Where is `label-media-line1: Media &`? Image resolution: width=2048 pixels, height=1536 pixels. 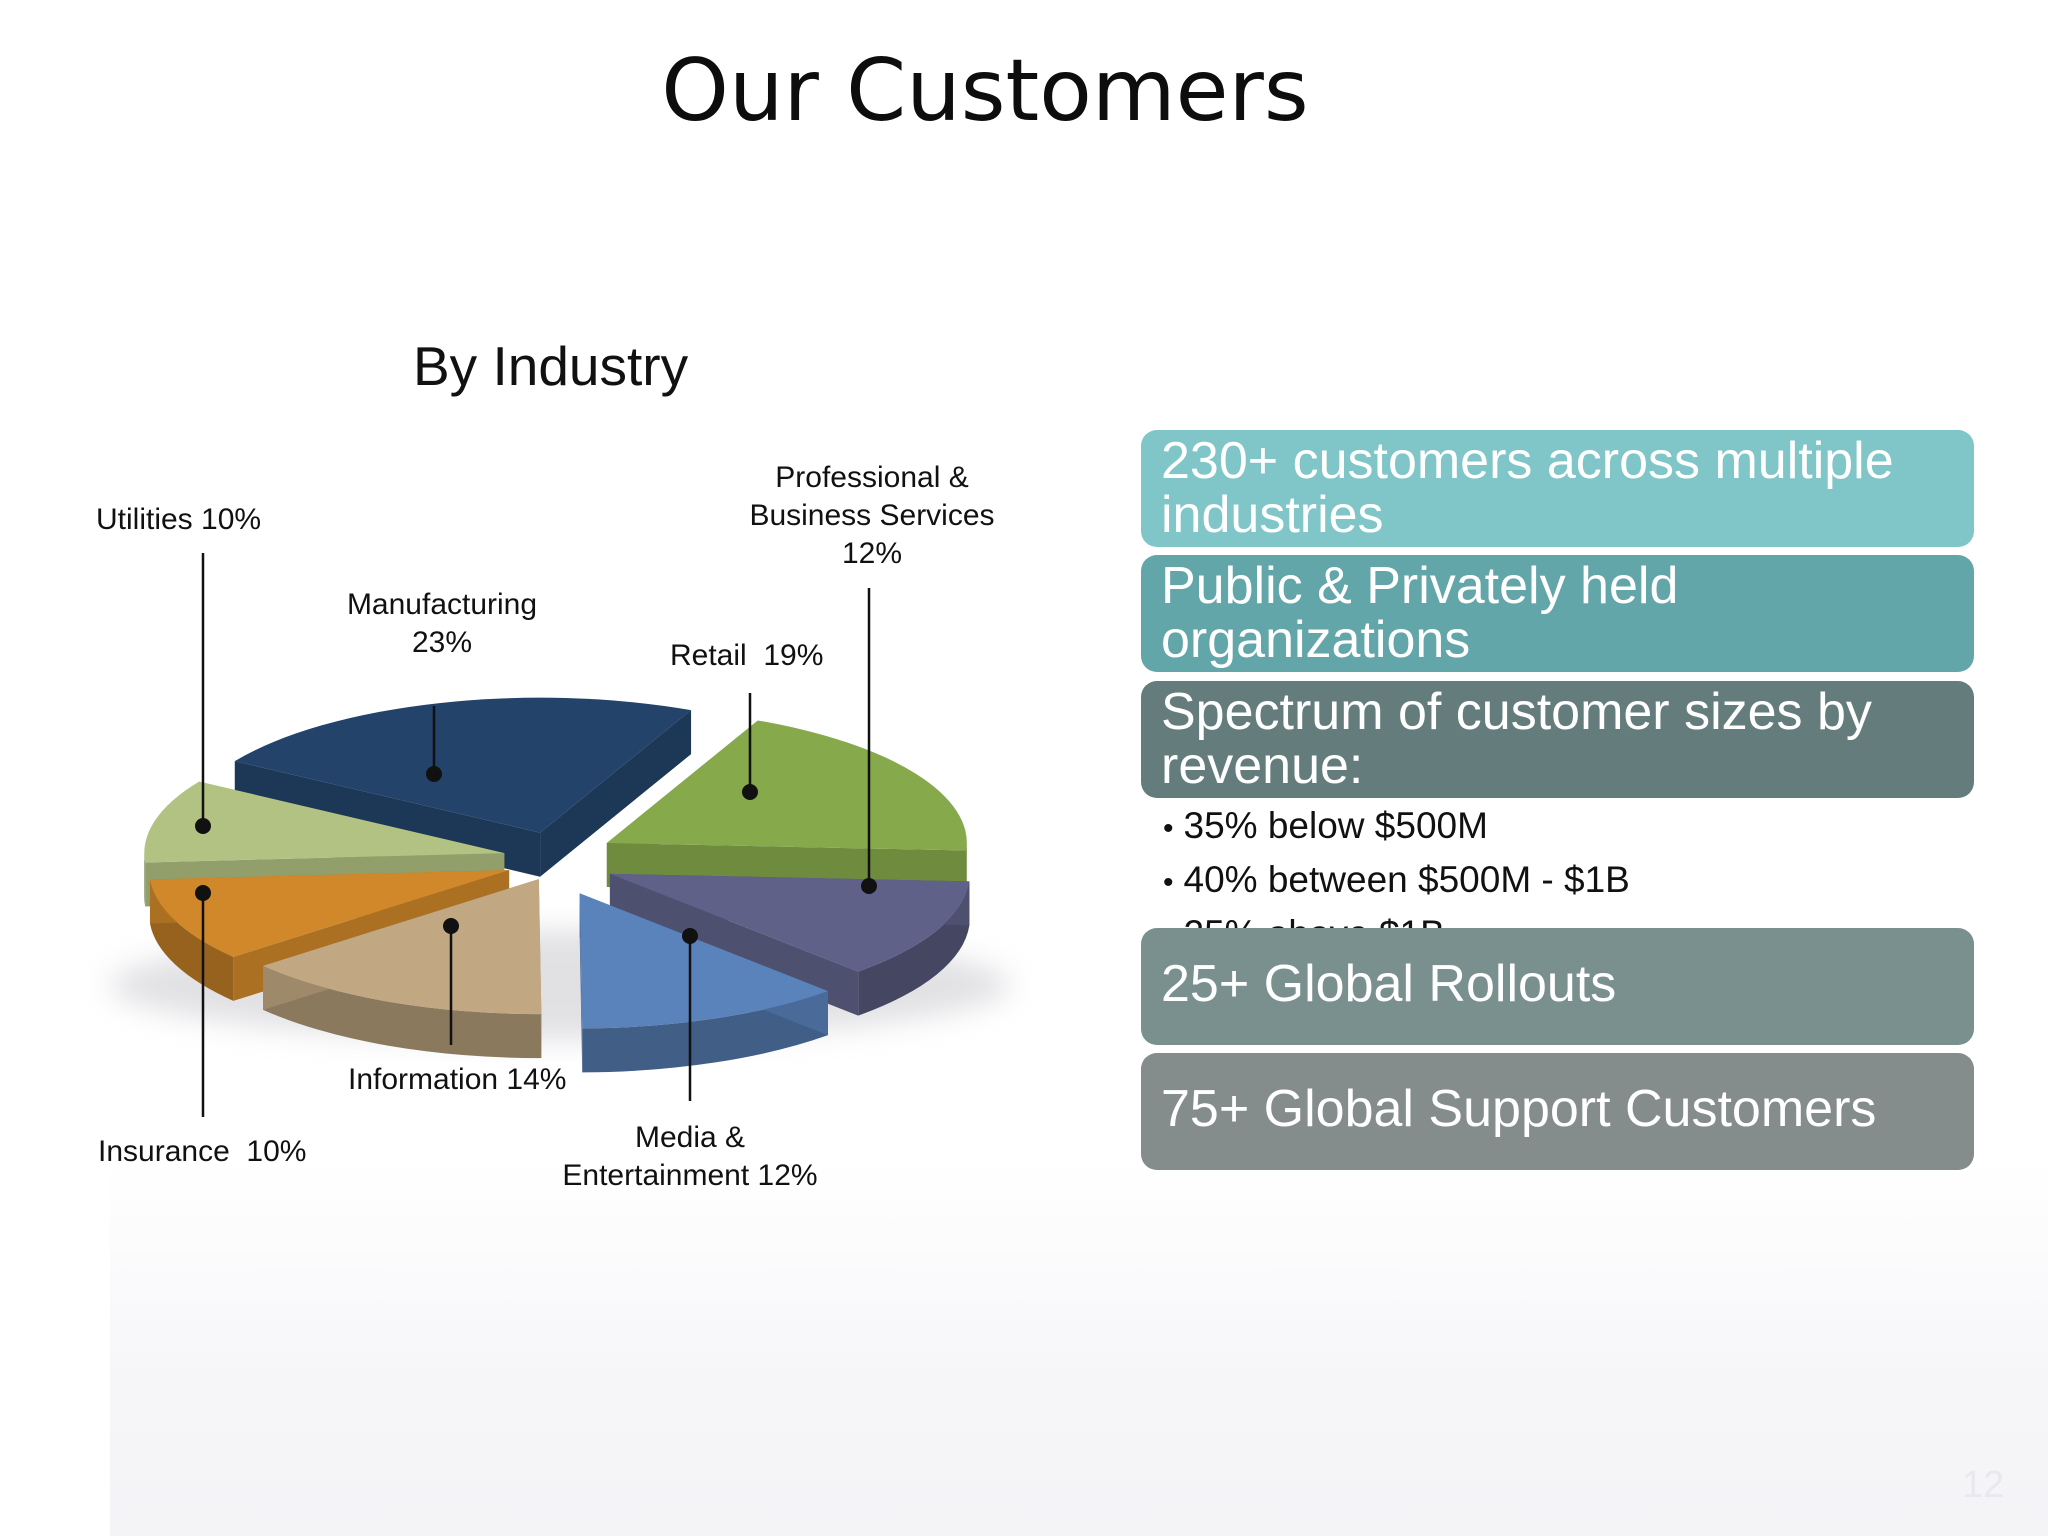
label-media-line1: Media & is located at coordinates (690, 1137).